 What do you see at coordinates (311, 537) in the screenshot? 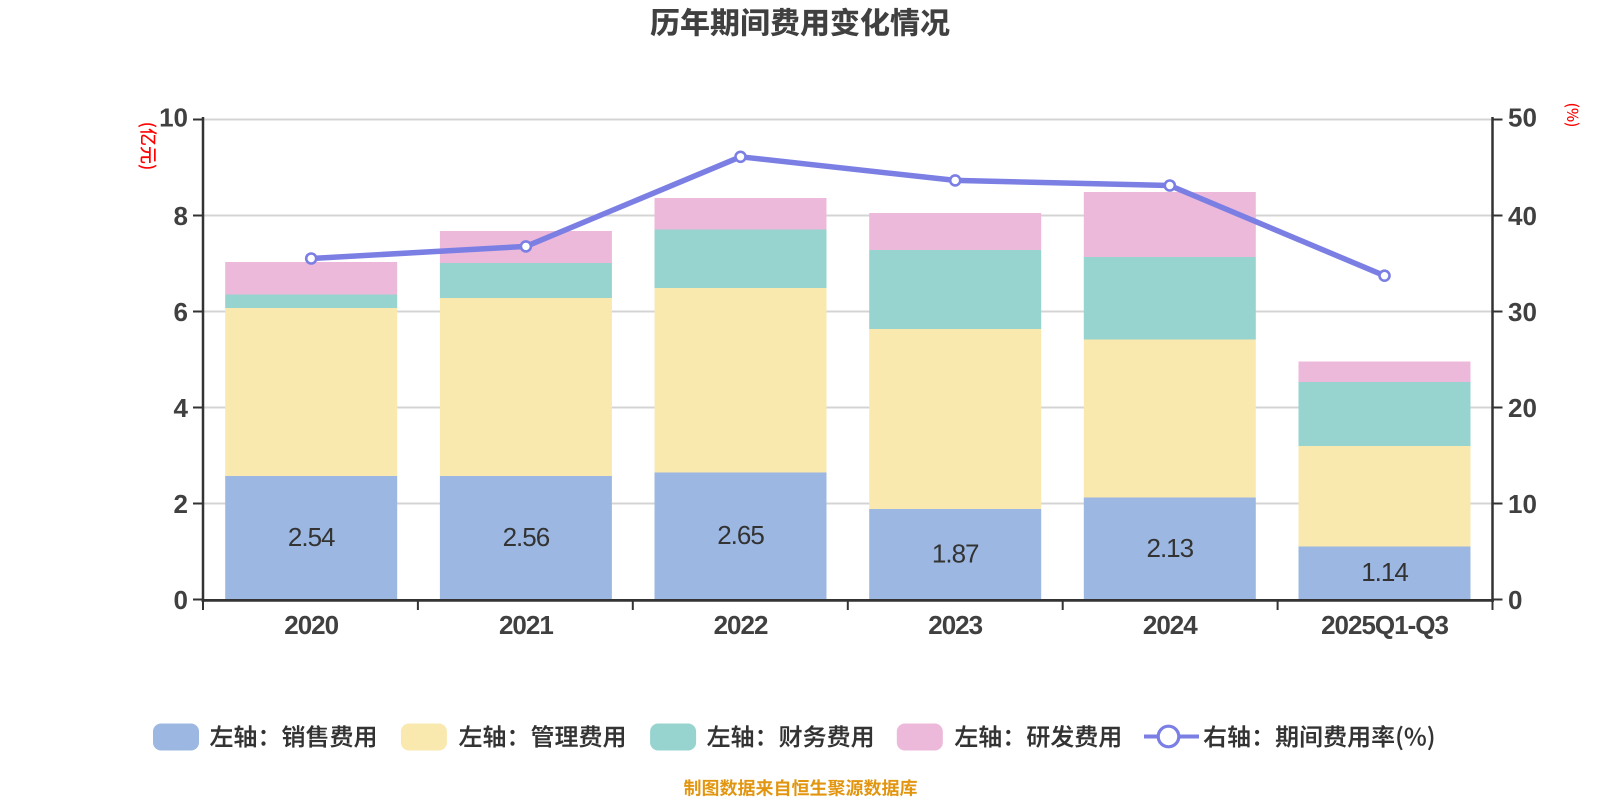
I see `svg-text: 2.54` at bounding box center [311, 537].